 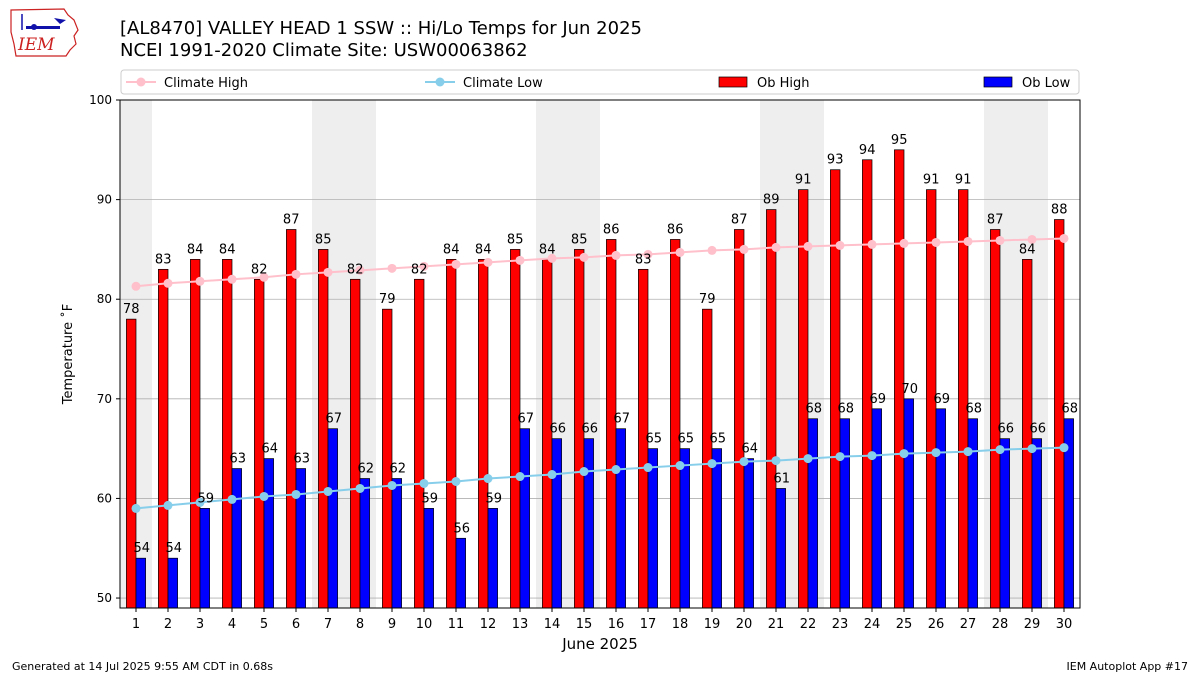 I want to click on ob-low-label: 70, so click(x=910, y=389).